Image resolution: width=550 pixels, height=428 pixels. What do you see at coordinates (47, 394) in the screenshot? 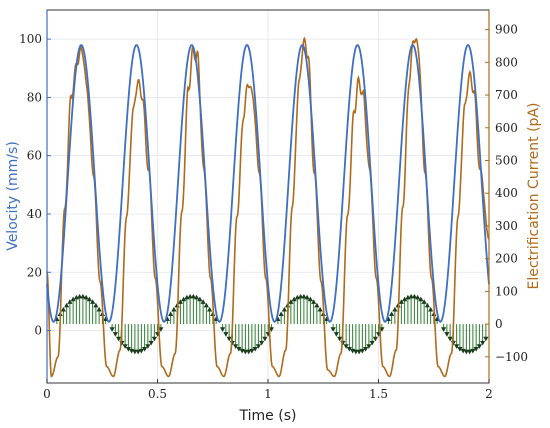
I see `x-tick-label: 0` at bounding box center [47, 394].